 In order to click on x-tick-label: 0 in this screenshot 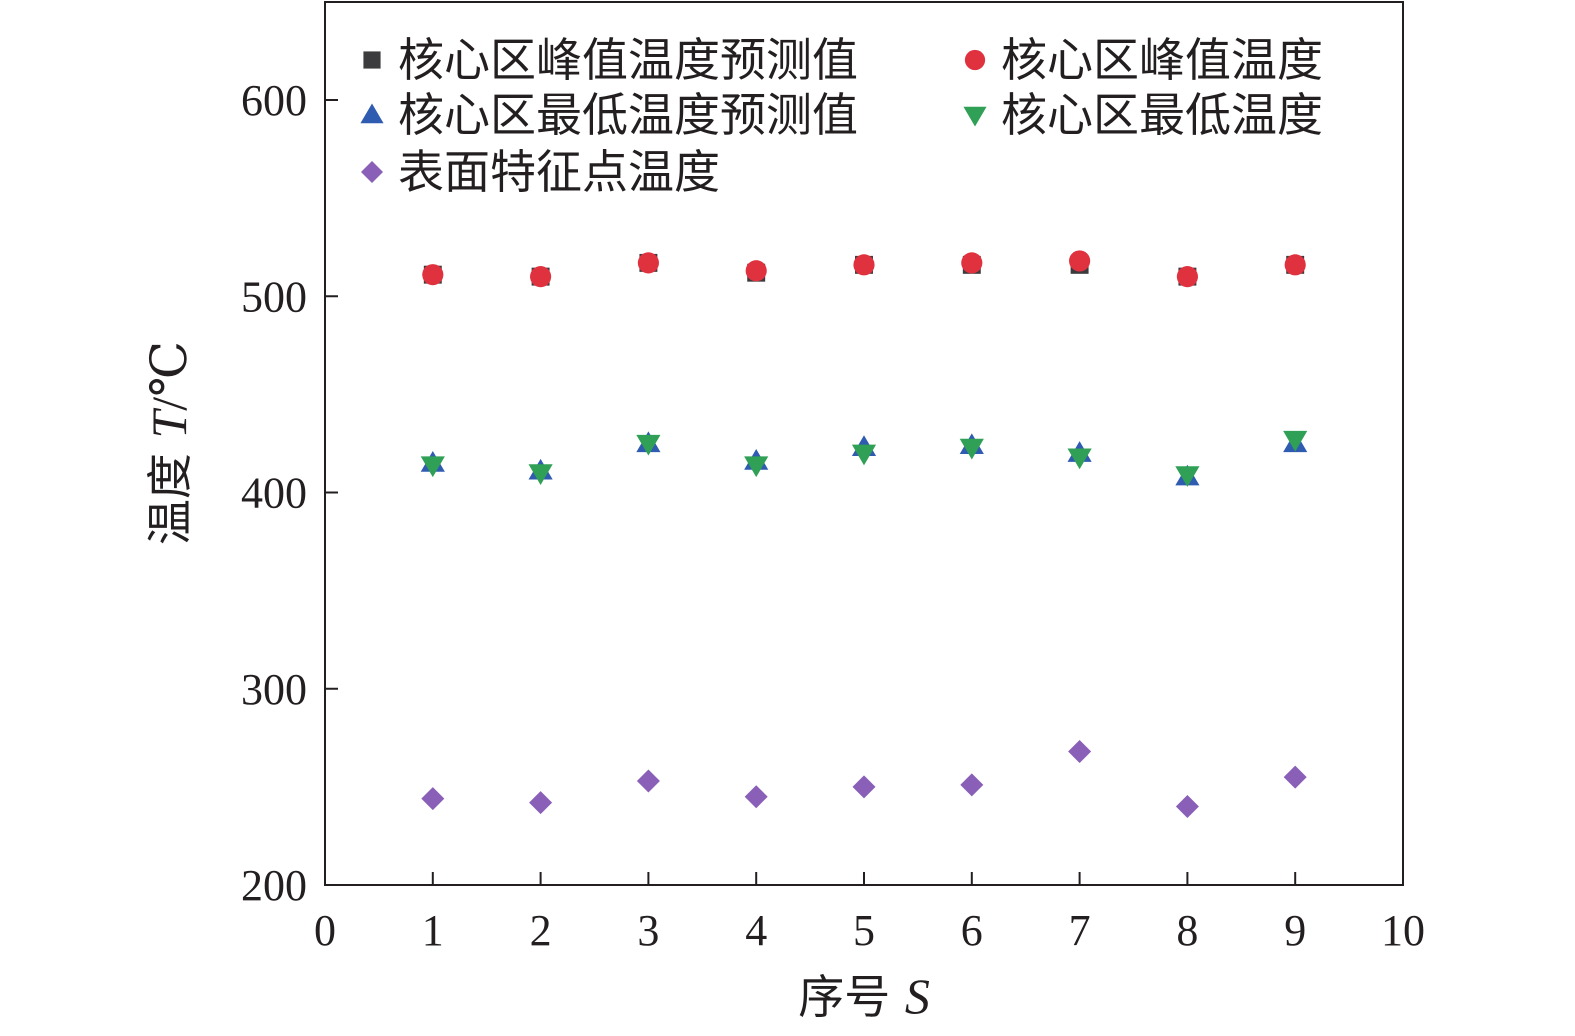, I will do `click(325, 930)`.